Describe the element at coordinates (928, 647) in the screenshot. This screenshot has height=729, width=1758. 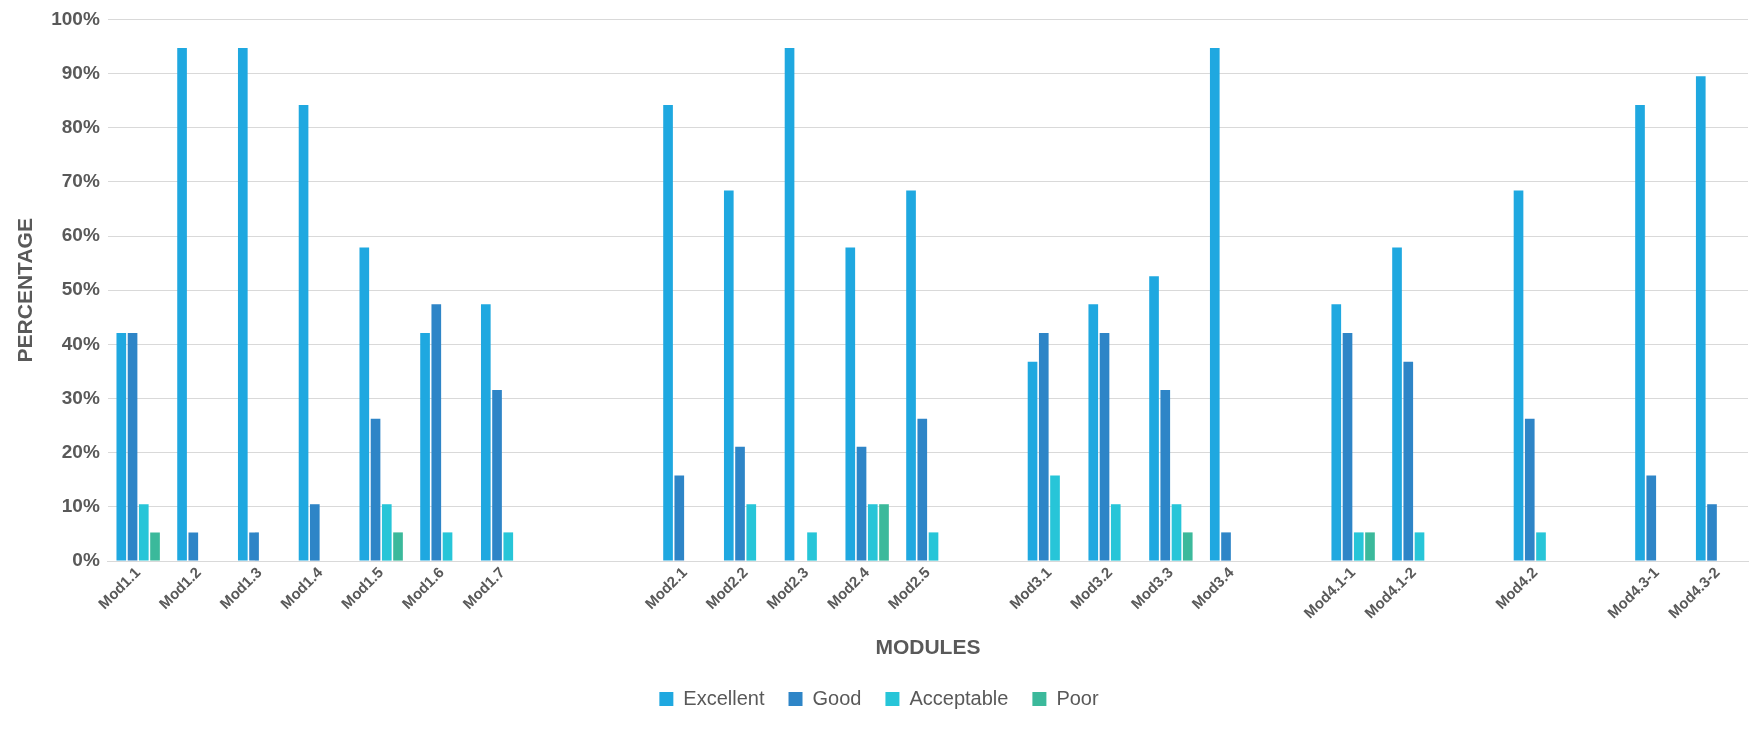
I see `x-axis-title: MODULES` at that location.